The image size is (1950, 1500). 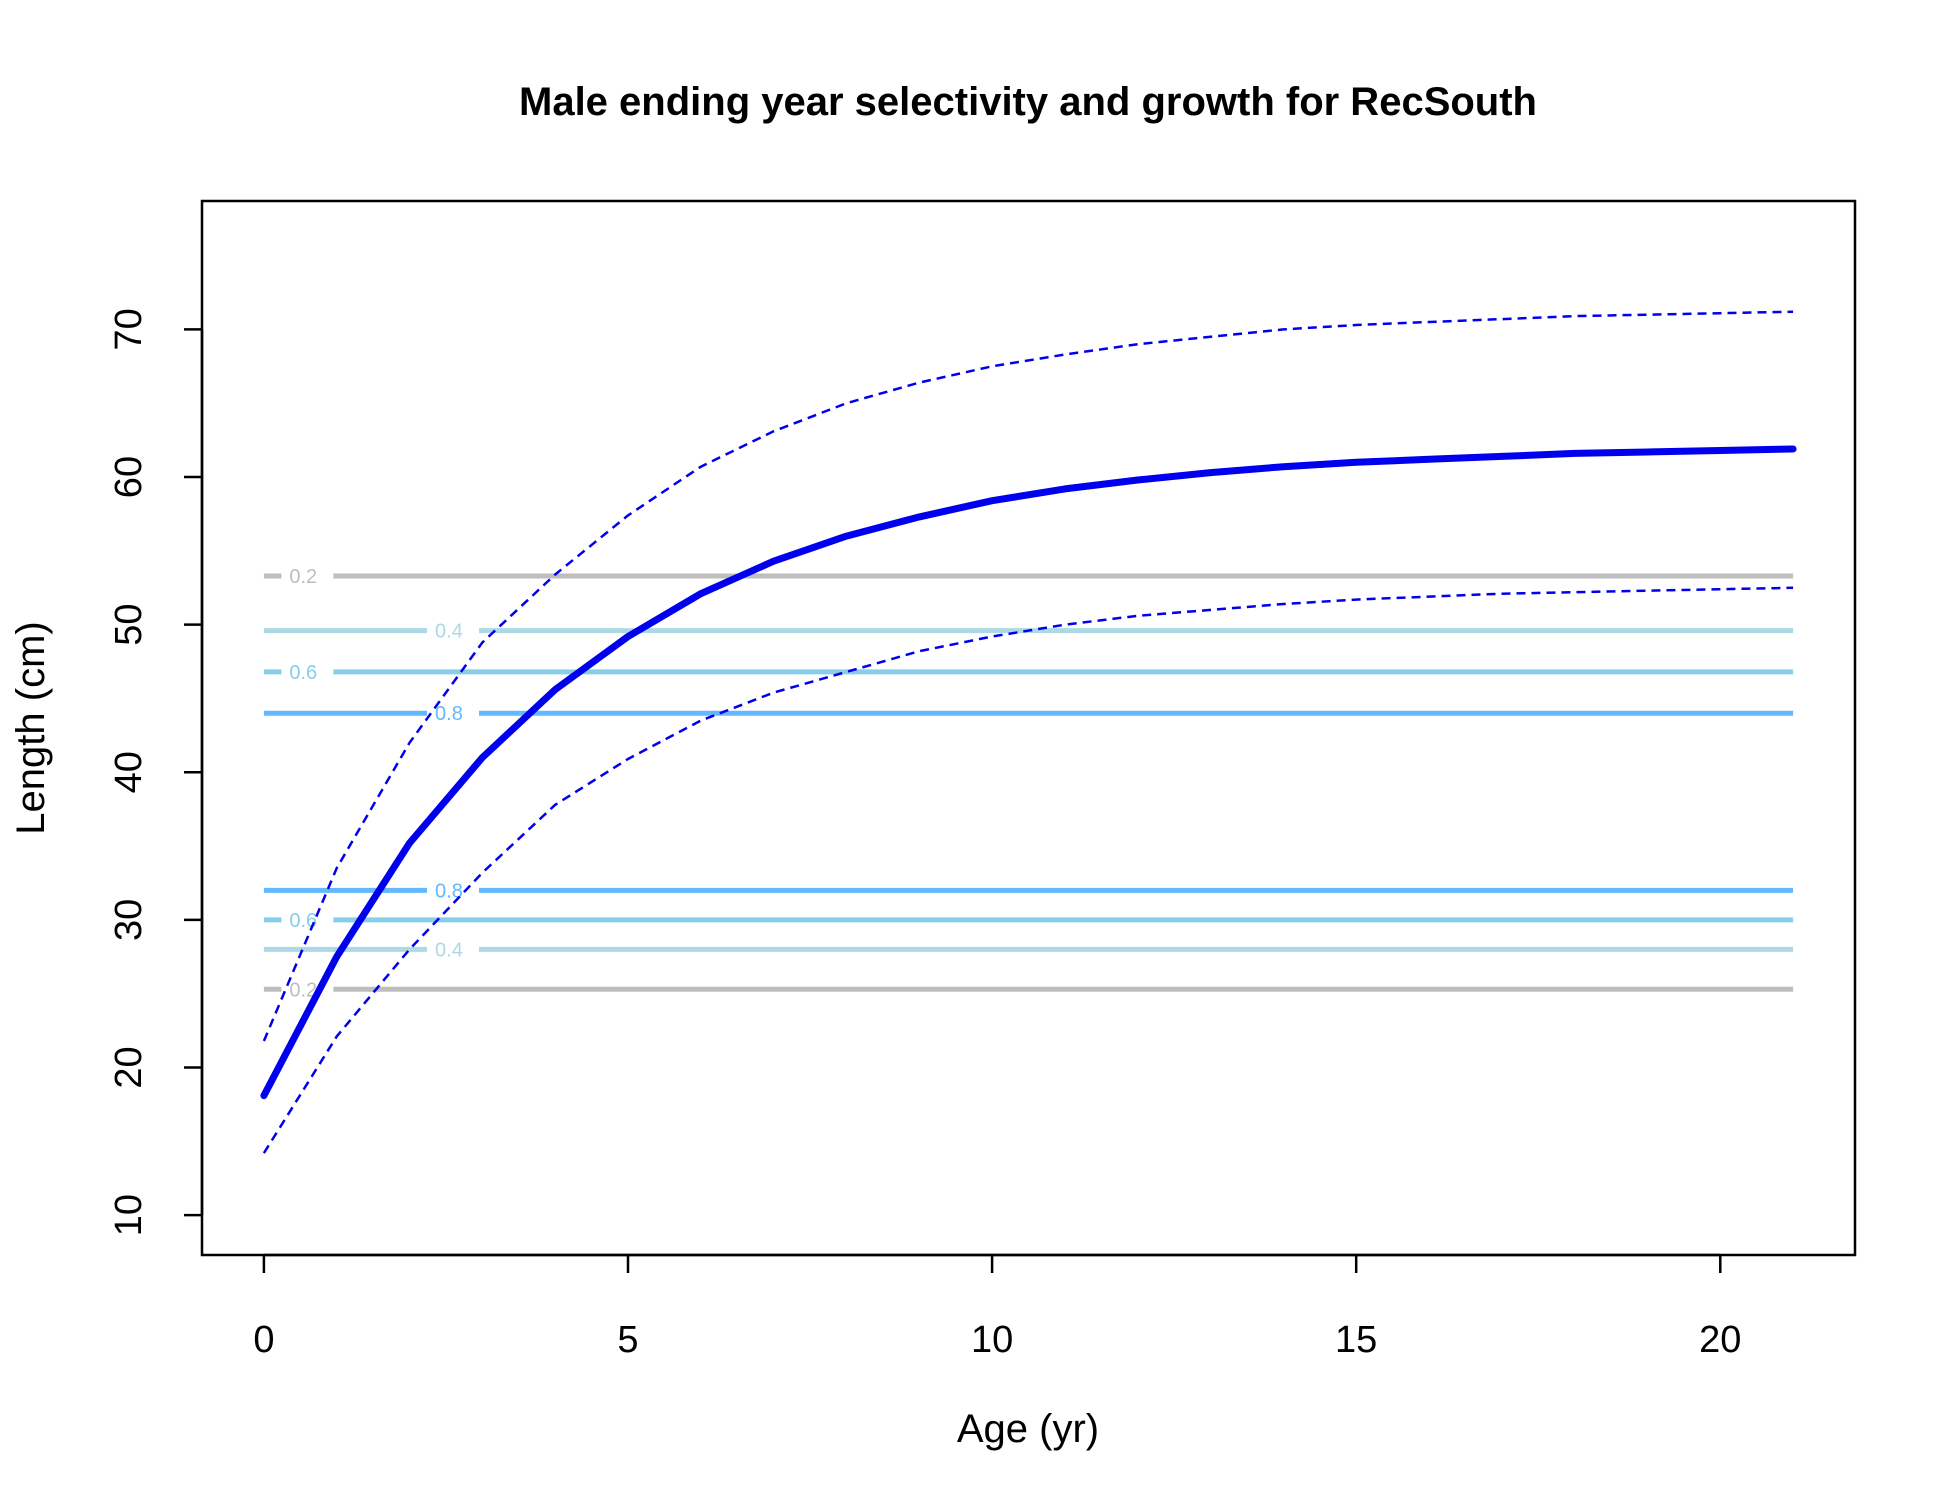 What do you see at coordinates (263, 1340) in the screenshot?
I see `x-tick-label-0: 0` at bounding box center [263, 1340].